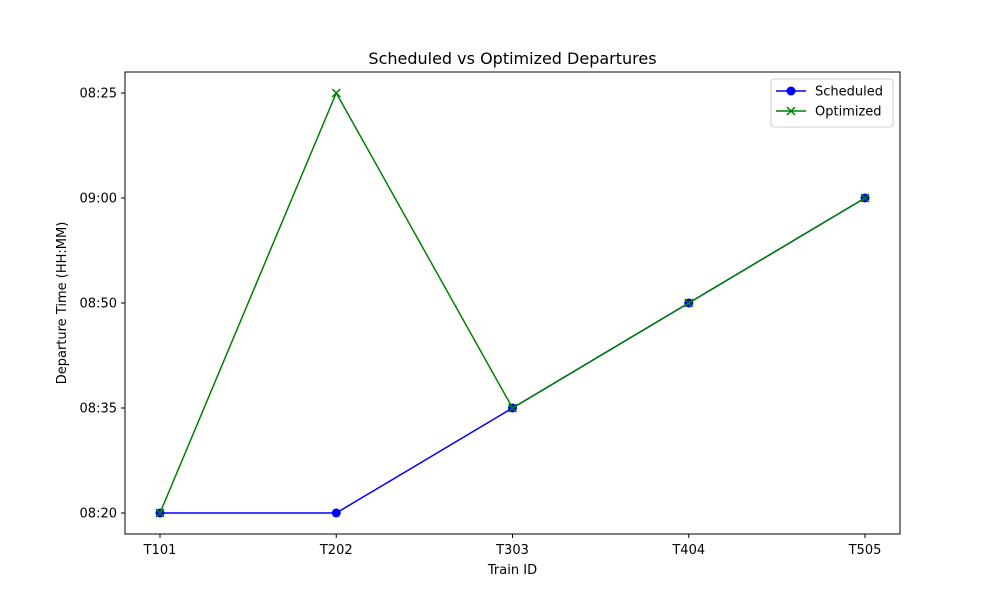 This screenshot has width=1000, height=600. Describe the element at coordinates (98, 304) in the screenshot. I see `y-tick-label: 08:50` at that location.